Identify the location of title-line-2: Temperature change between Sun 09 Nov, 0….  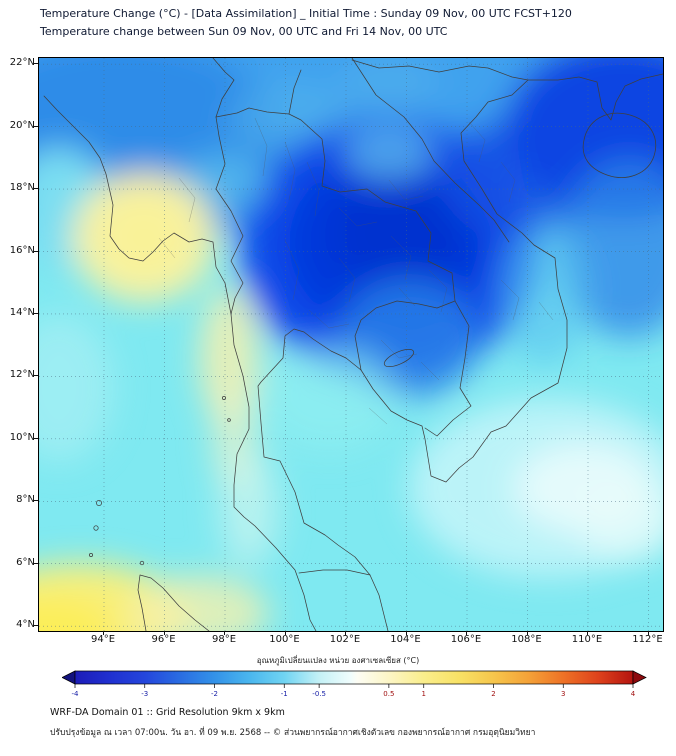
(244, 31).